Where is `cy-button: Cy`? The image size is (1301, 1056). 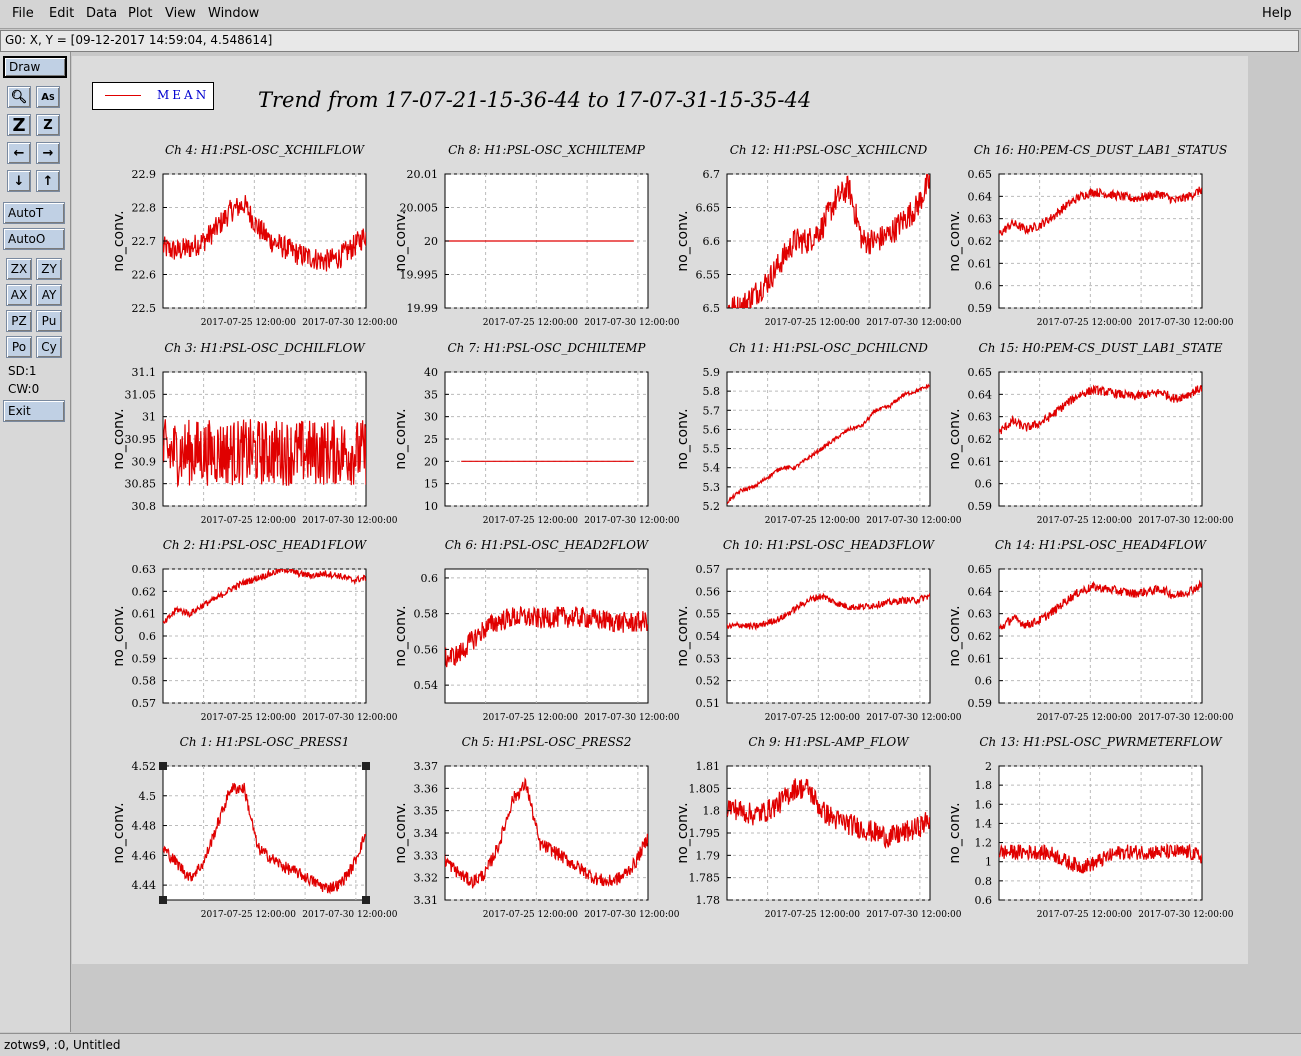 cy-button: Cy is located at coordinates (49, 347).